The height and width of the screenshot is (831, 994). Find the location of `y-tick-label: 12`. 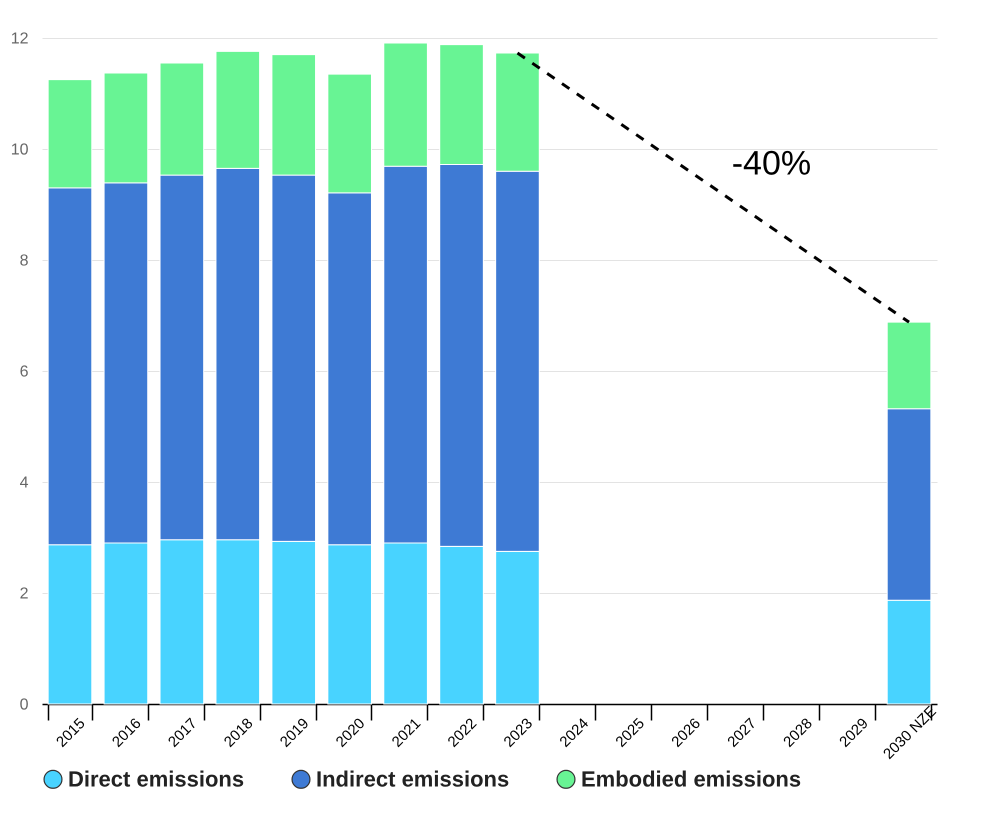

y-tick-label: 12 is located at coordinates (19, 39).